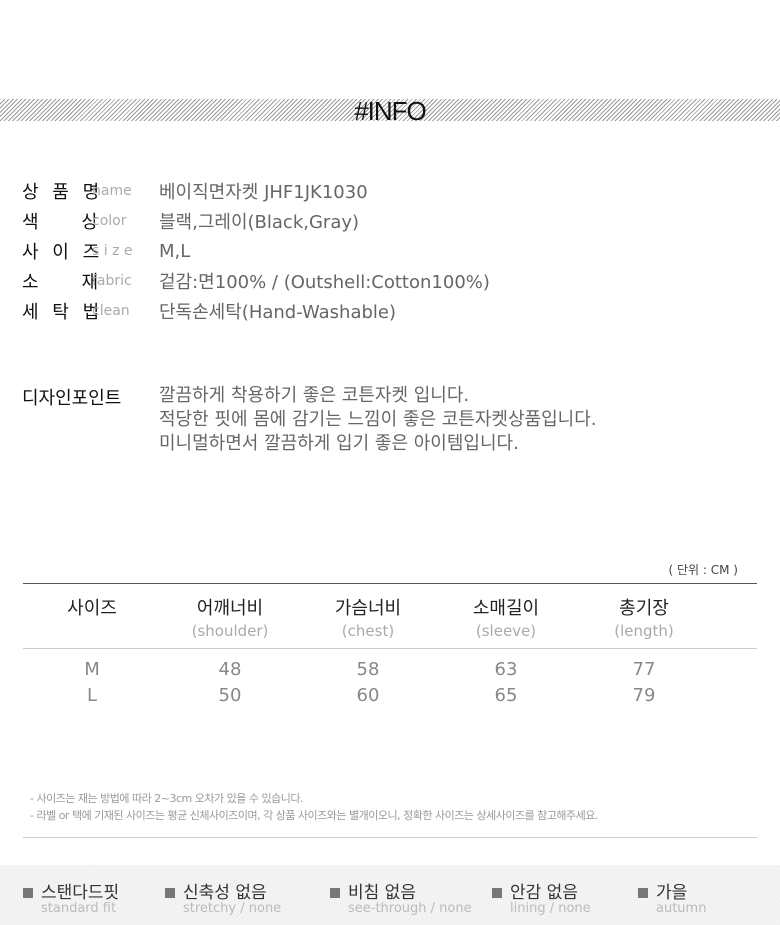  What do you see at coordinates (259, 222) in the screenshot?
I see `info-value: 블랙,그레이(Black,Gray)` at bounding box center [259, 222].